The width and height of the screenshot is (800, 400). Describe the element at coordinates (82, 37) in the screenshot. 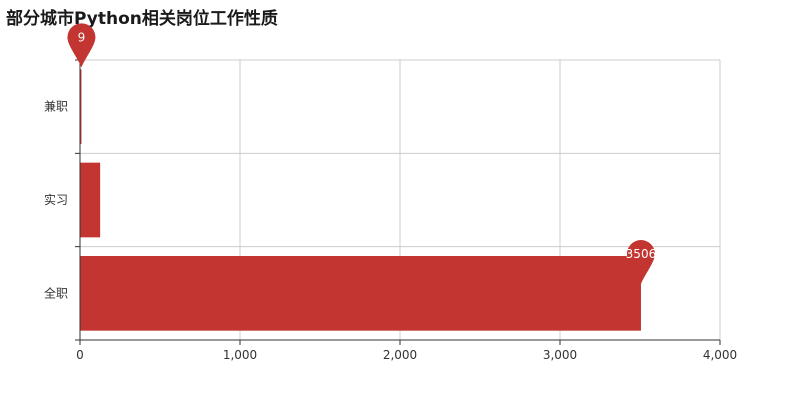

I see `mark-pin-label: 9` at that location.